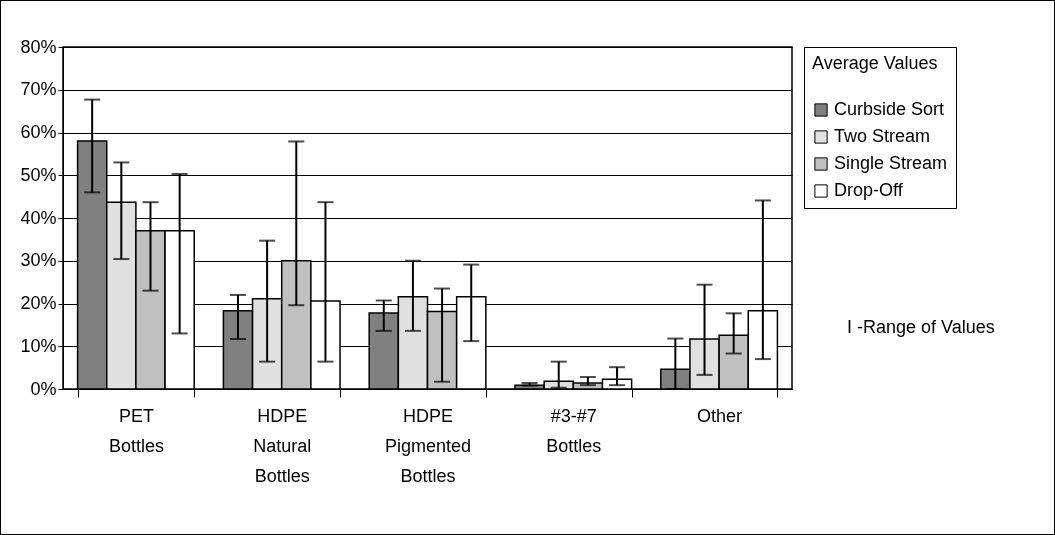 Image resolution: width=1055 pixels, height=535 pixels. Describe the element at coordinates (38, 89) in the screenshot. I see `y-tick-label: 70%` at that location.